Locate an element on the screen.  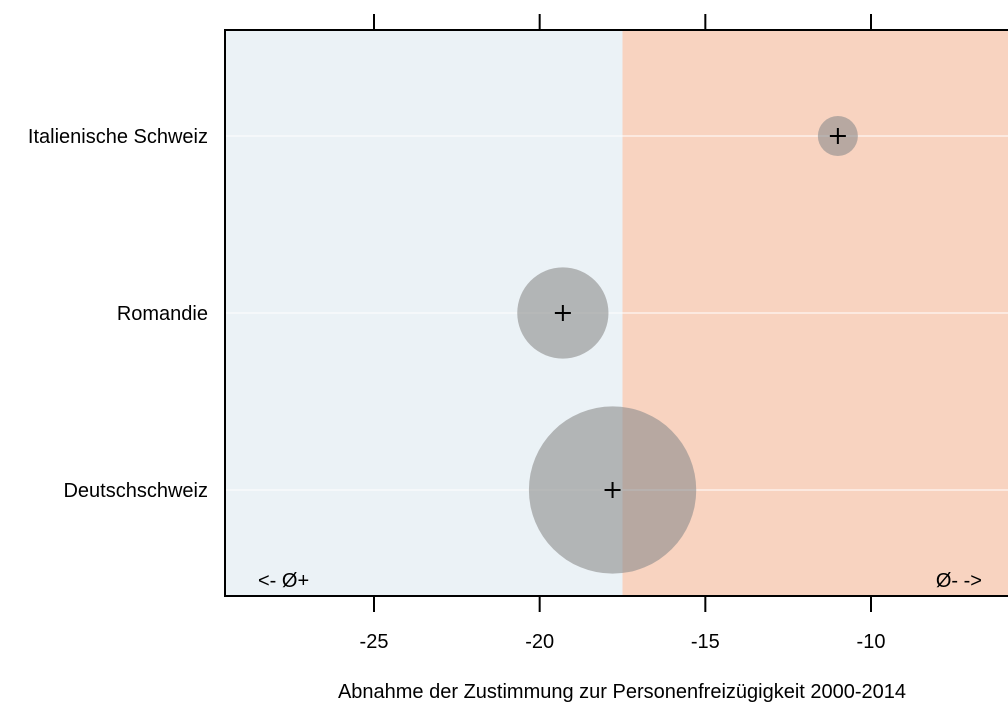
x-tick-label: -15 is located at coordinates (705, 642).